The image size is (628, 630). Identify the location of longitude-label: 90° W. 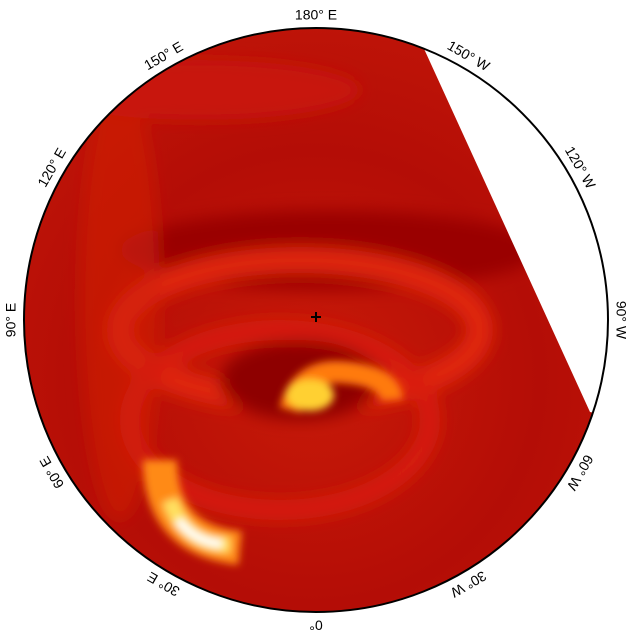
(620, 320).